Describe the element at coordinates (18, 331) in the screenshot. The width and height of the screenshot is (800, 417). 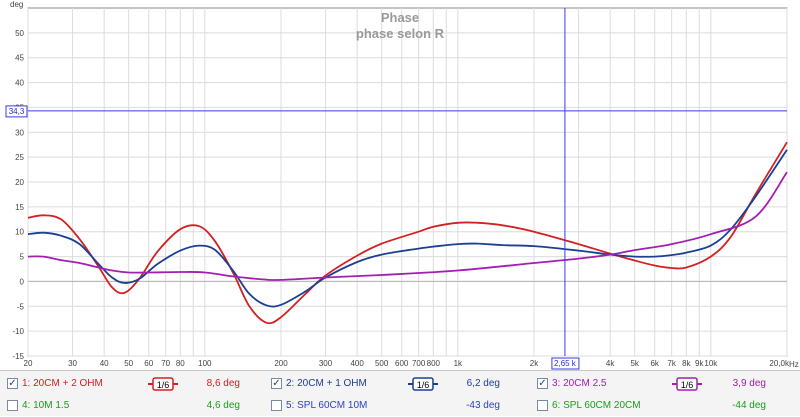
I see `y-tick-label: -10` at that location.